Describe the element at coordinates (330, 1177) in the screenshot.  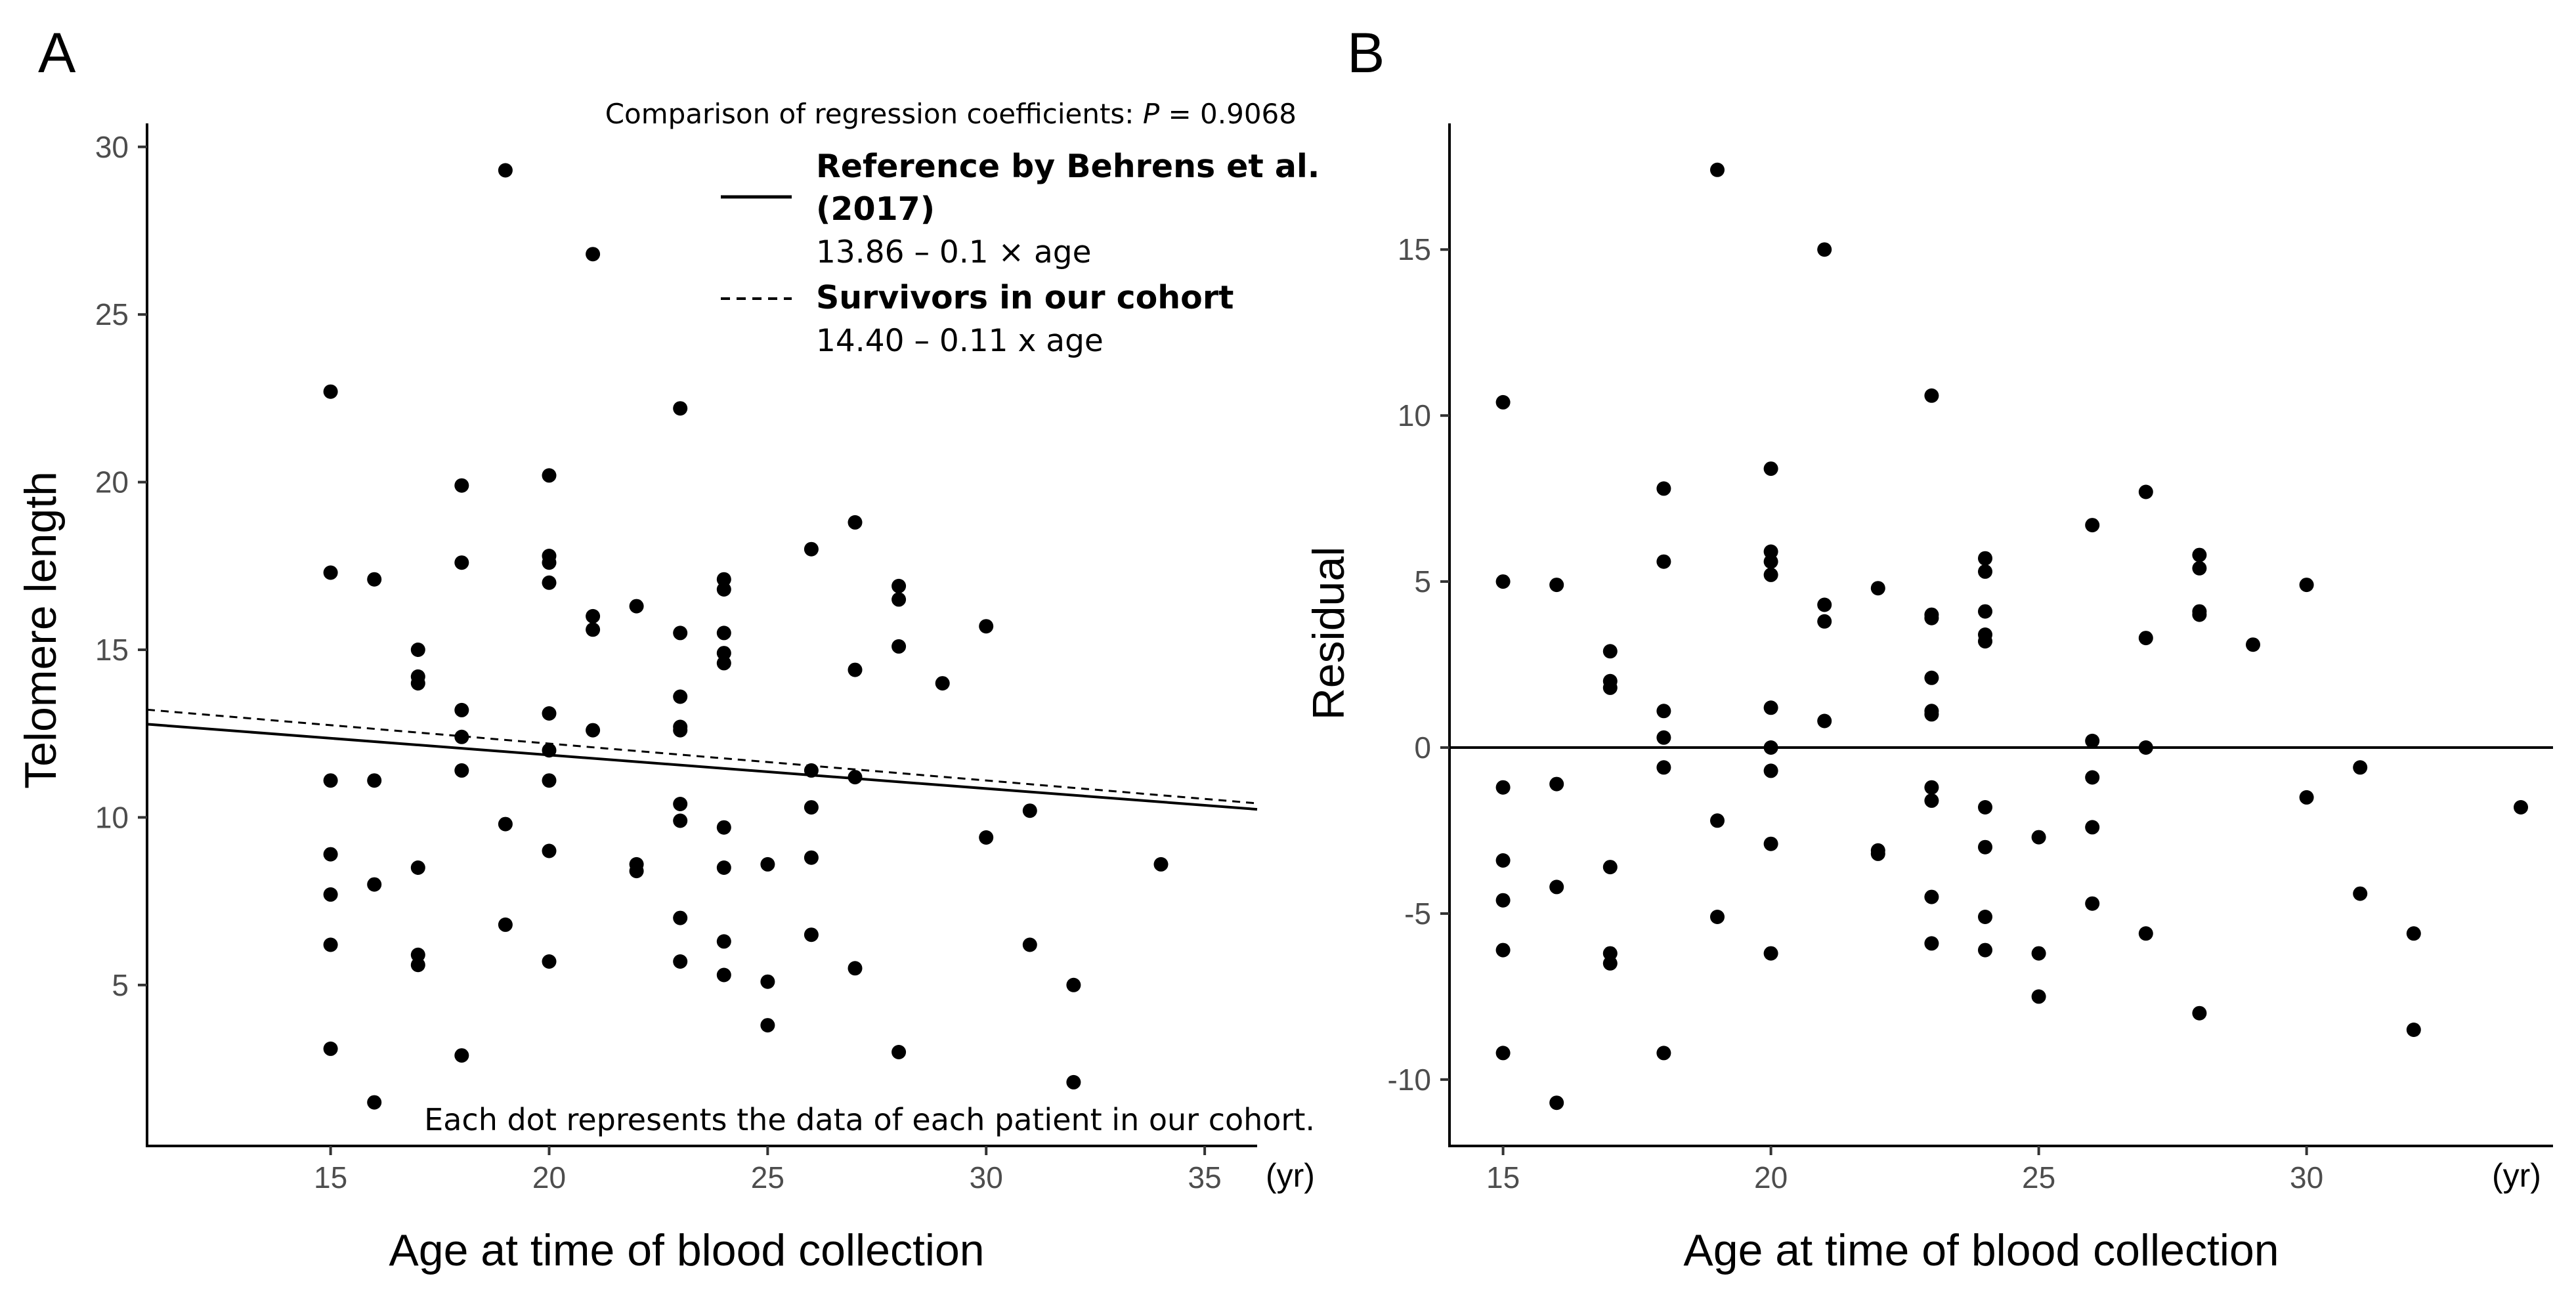
I see `x-tick-label: 15` at that location.